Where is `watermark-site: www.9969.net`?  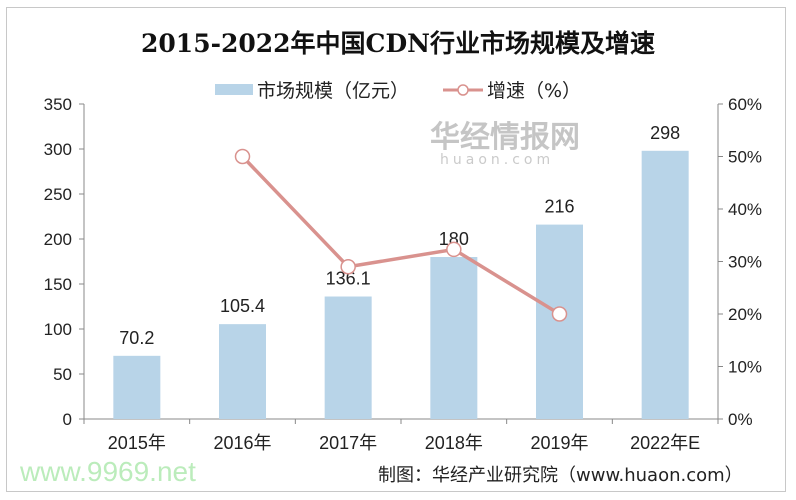
watermark-site: www.9969.net is located at coordinates (108, 471).